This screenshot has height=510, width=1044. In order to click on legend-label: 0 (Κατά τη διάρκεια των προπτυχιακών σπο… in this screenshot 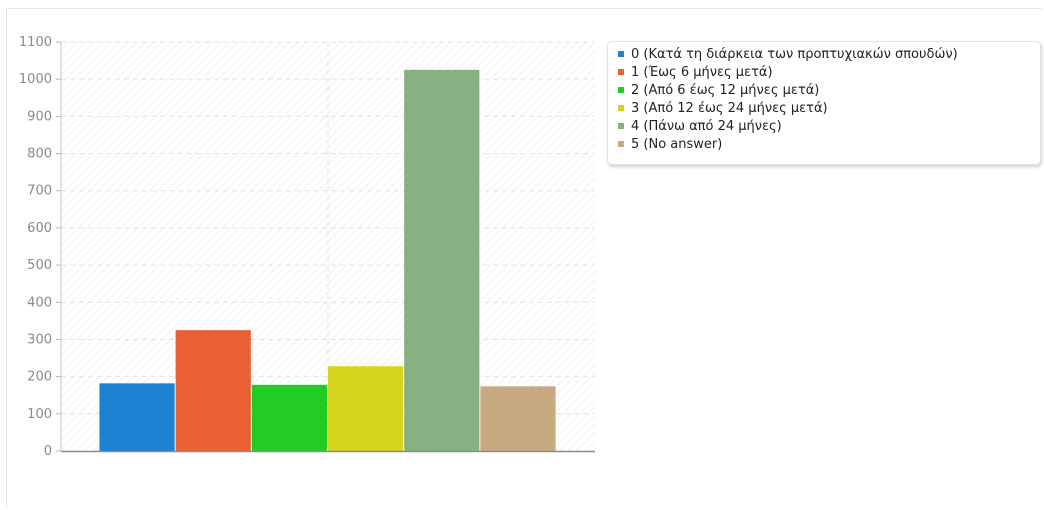, I will do `click(794, 54)`.